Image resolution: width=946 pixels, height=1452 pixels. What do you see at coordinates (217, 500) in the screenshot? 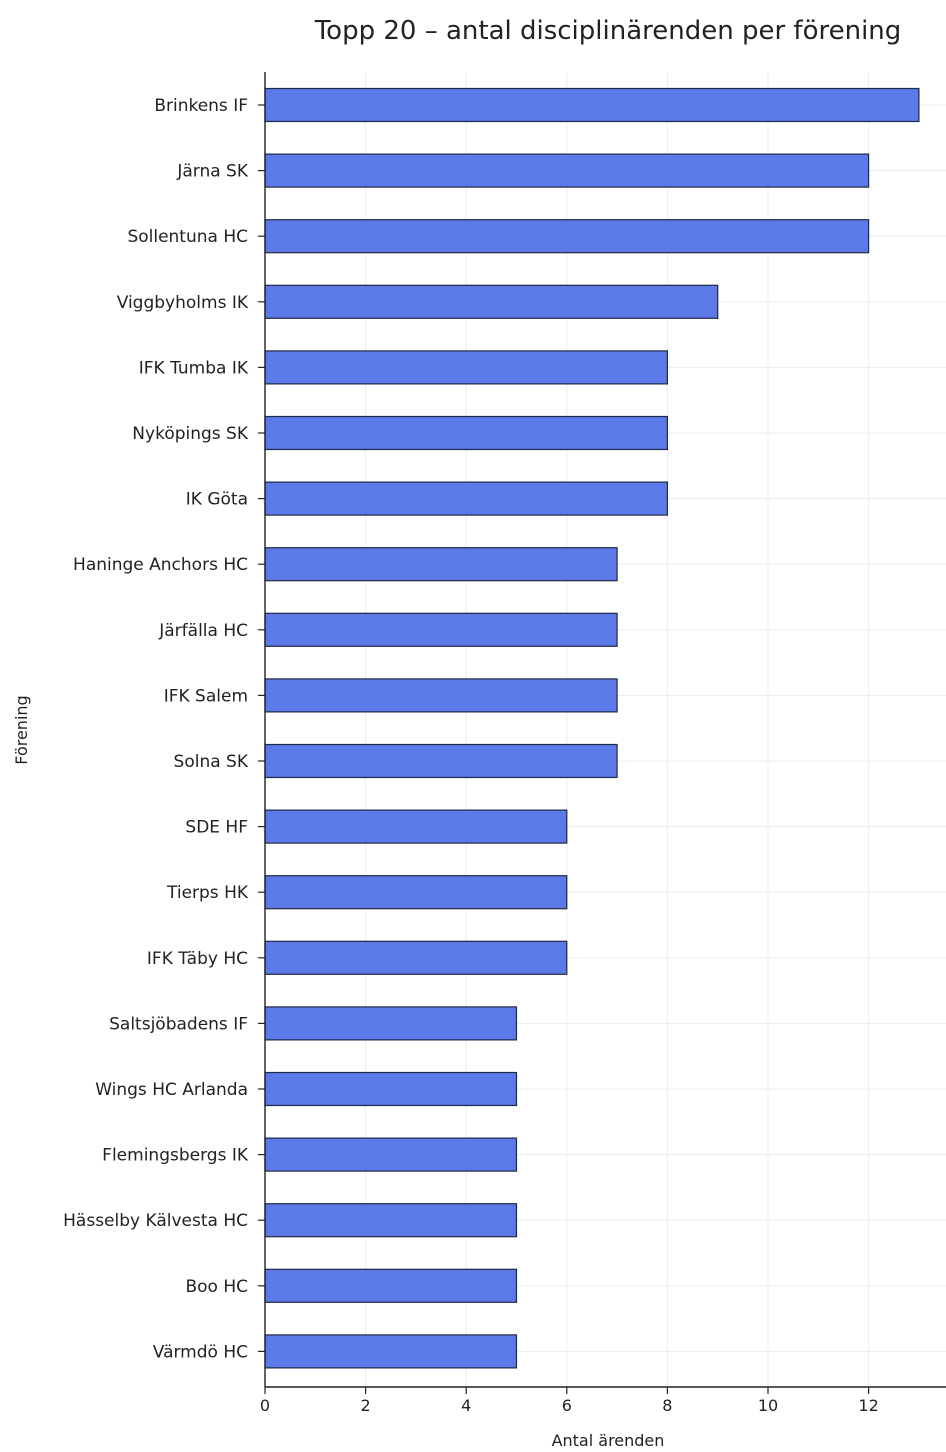
I see `category-label: IK Göta` at bounding box center [217, 500].